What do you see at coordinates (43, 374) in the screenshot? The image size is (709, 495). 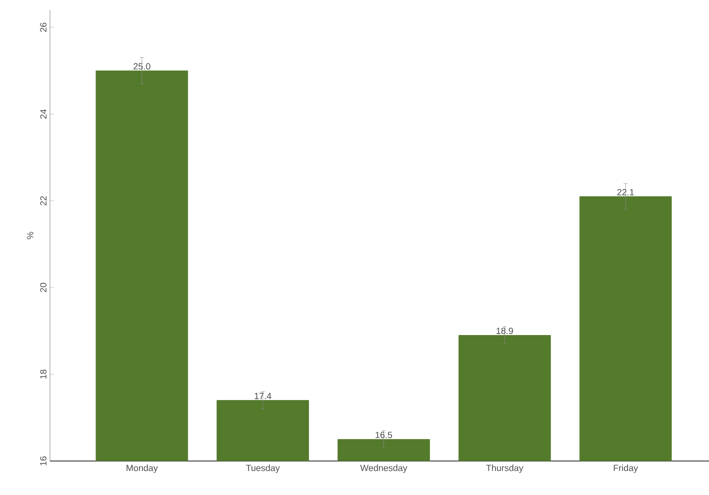 I see `y-tick-label: 18` at bounding box center [43, 374].